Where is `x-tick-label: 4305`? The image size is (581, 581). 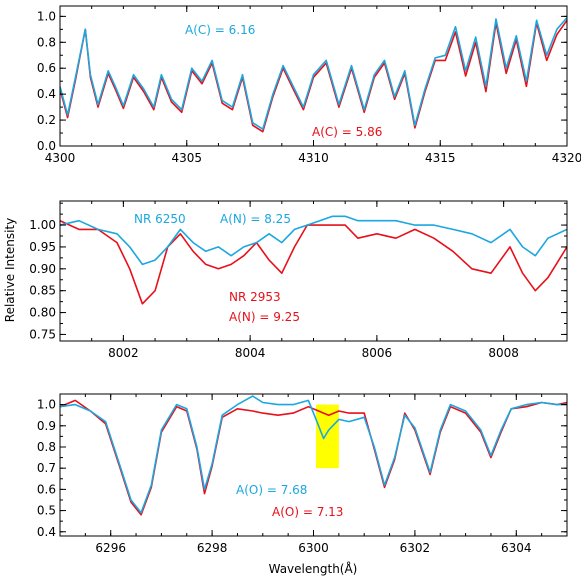 x-tick-label: 4305 is located at coordinates (186, 158).